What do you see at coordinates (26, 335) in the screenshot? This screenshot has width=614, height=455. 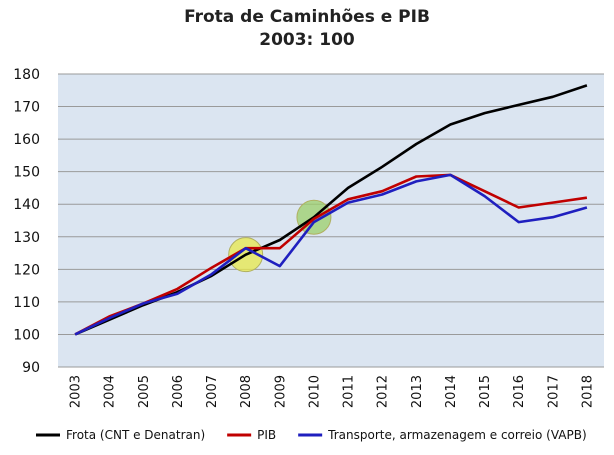 I see `y-tick-label: 100` at bounding box center [26, 335].